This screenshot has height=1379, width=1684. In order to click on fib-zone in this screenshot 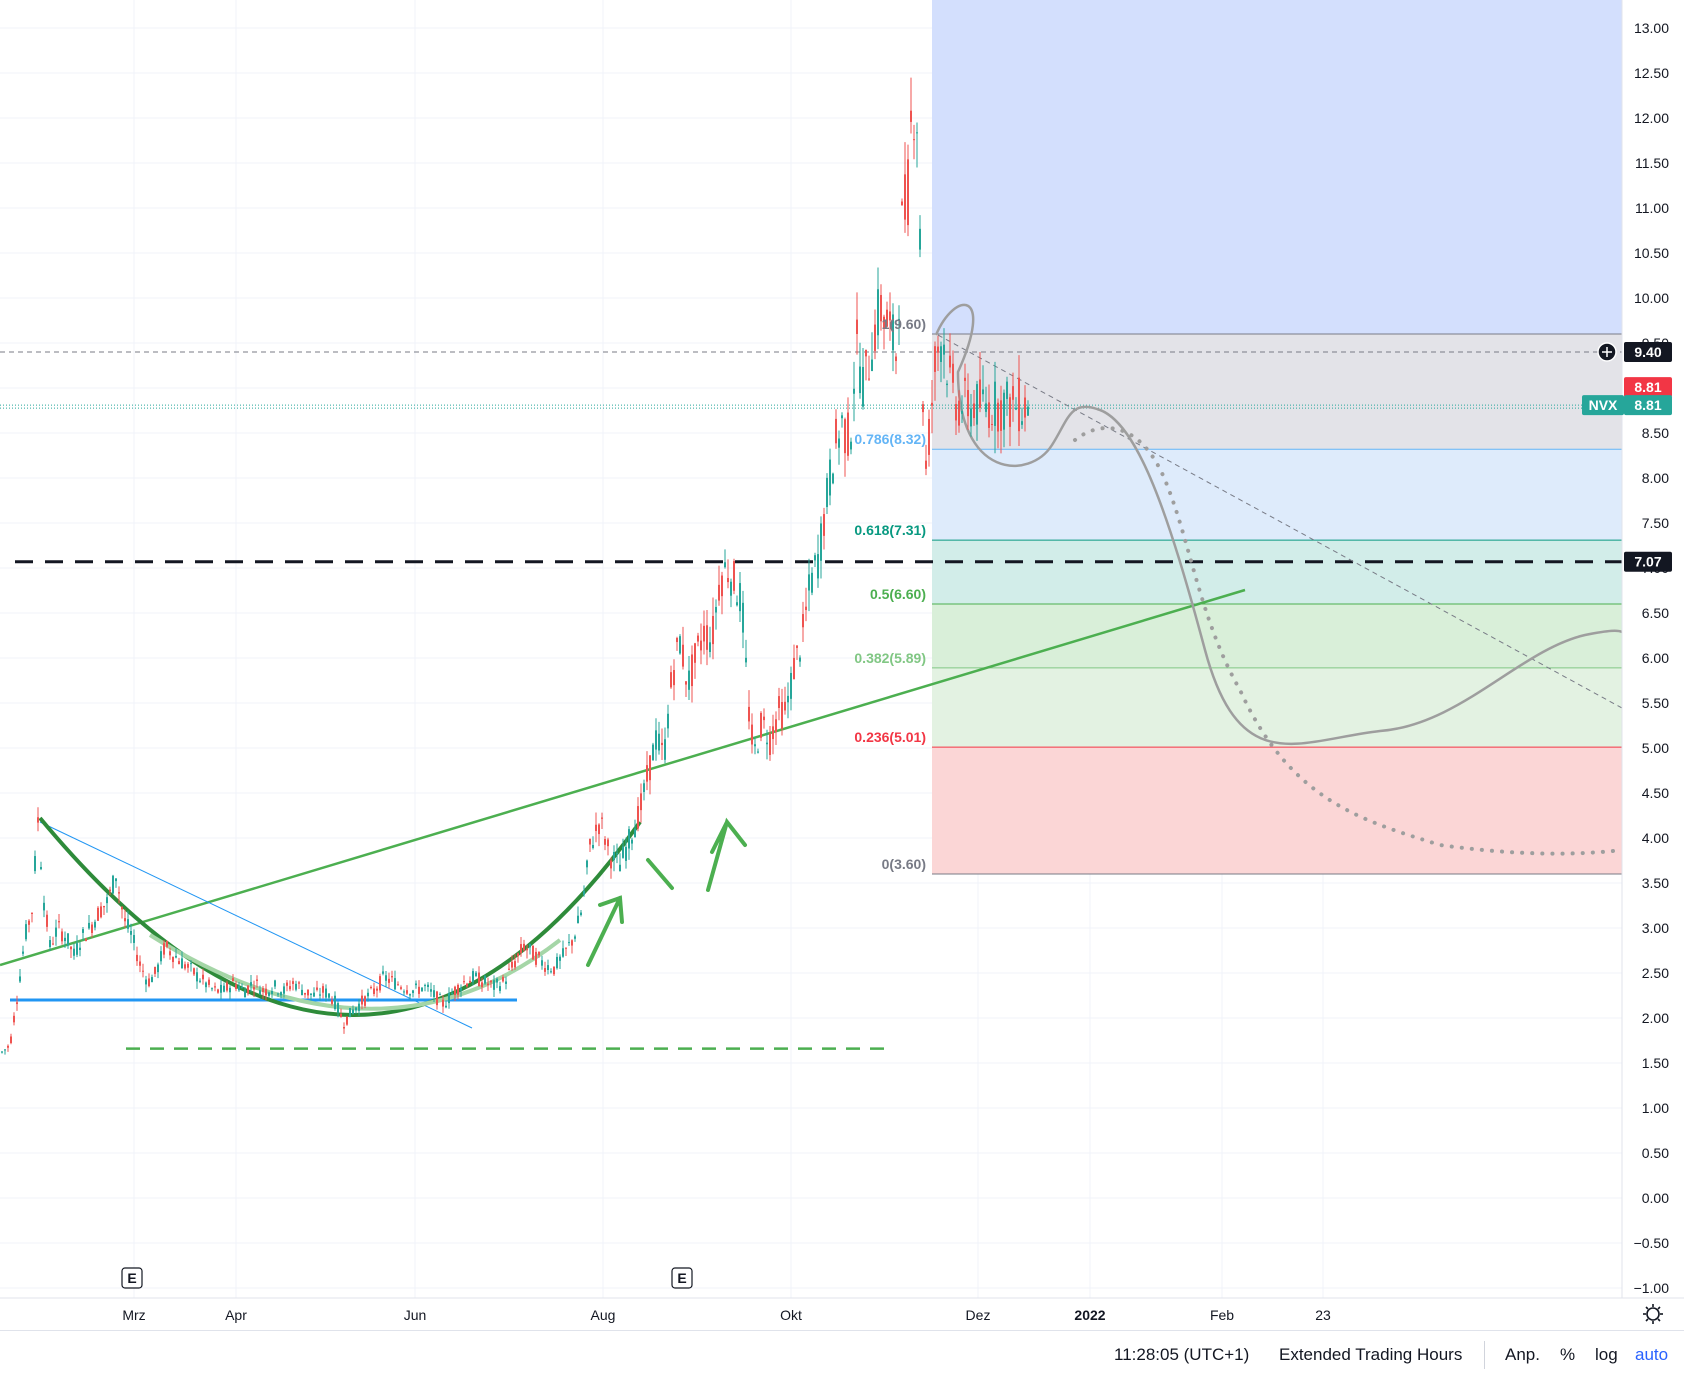, I will do `click(1277, 572)`.